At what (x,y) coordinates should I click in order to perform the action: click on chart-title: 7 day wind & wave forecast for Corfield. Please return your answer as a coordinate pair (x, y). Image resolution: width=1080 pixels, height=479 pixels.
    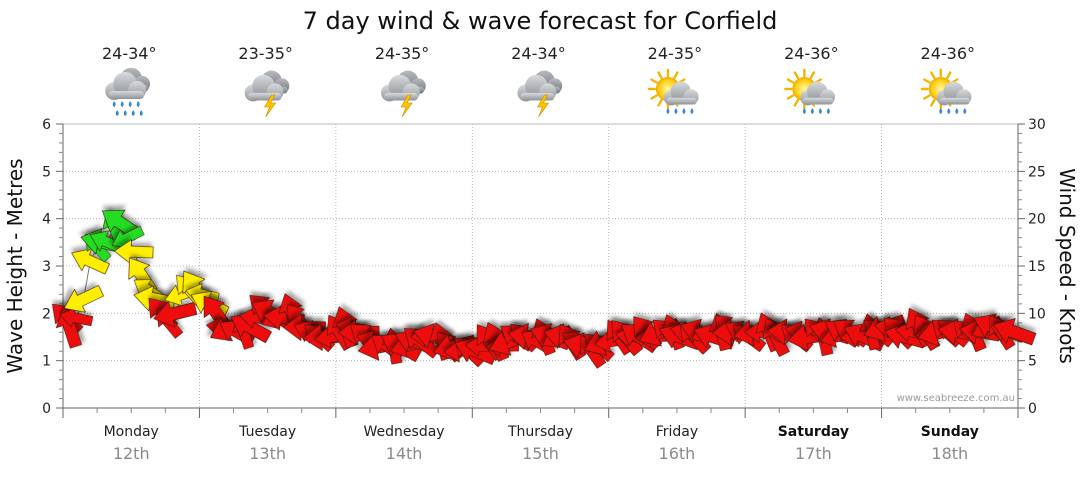
    Looking at the image, I should click on (540, 21).